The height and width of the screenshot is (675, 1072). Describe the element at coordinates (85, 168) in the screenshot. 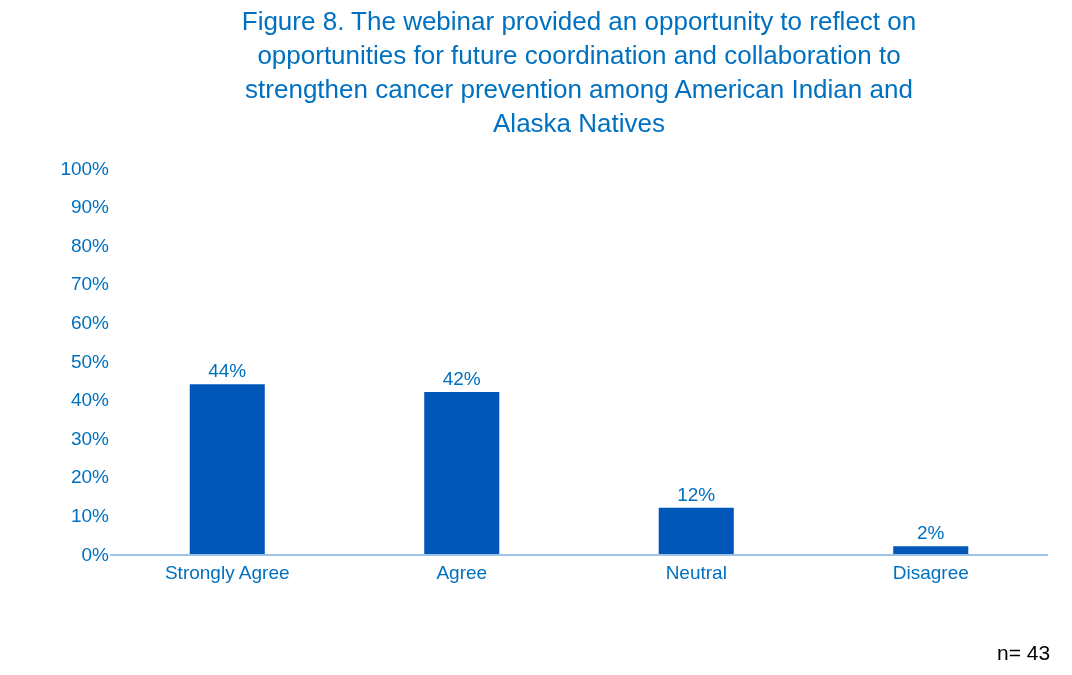

I see `y-tick-label: 100%` at that location.